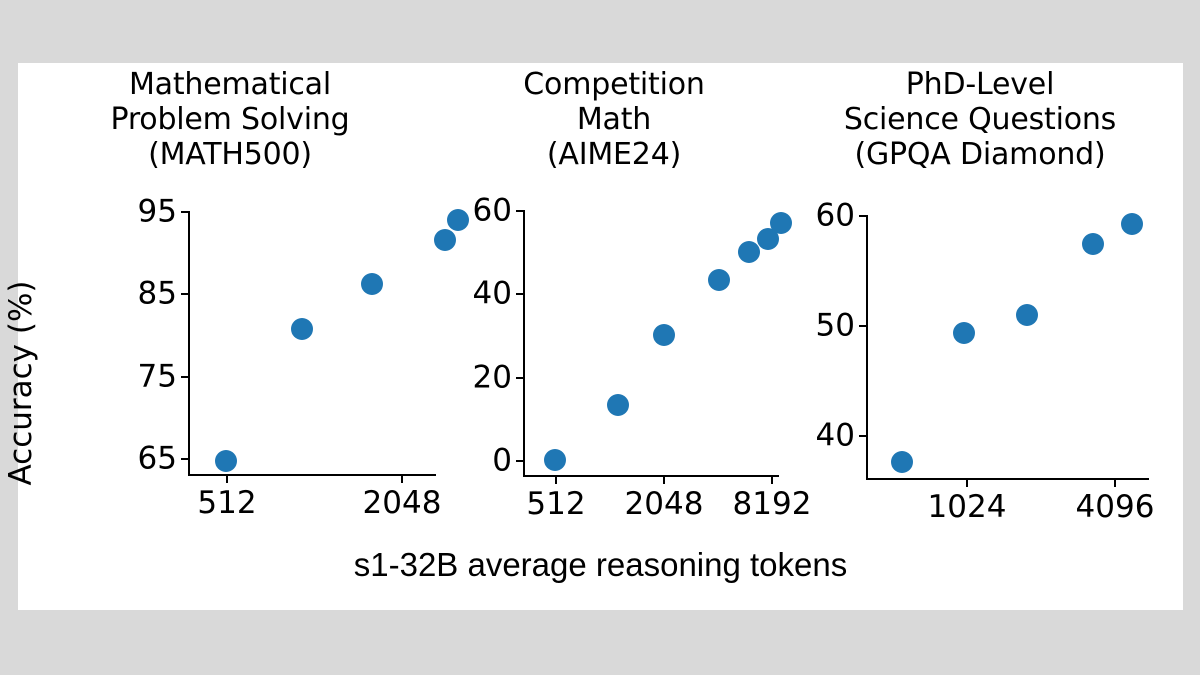 Image resolution: width=1200 pixels, height=675 pixels. Describe the element at coordinates (614, 119) in the screenshot. I see `panel-title-aime24: Competition Math (AIME24)` at that location.